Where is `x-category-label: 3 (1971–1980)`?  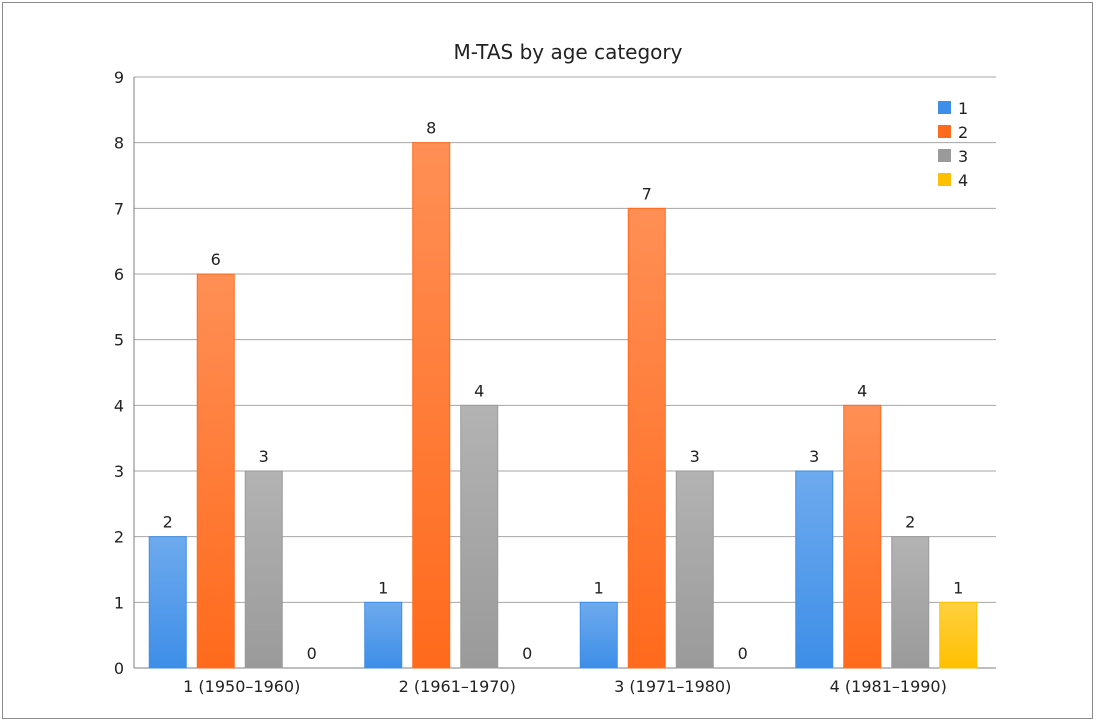 x-category-label: 3 (1971–1980) is located at coordinates (672, 686).